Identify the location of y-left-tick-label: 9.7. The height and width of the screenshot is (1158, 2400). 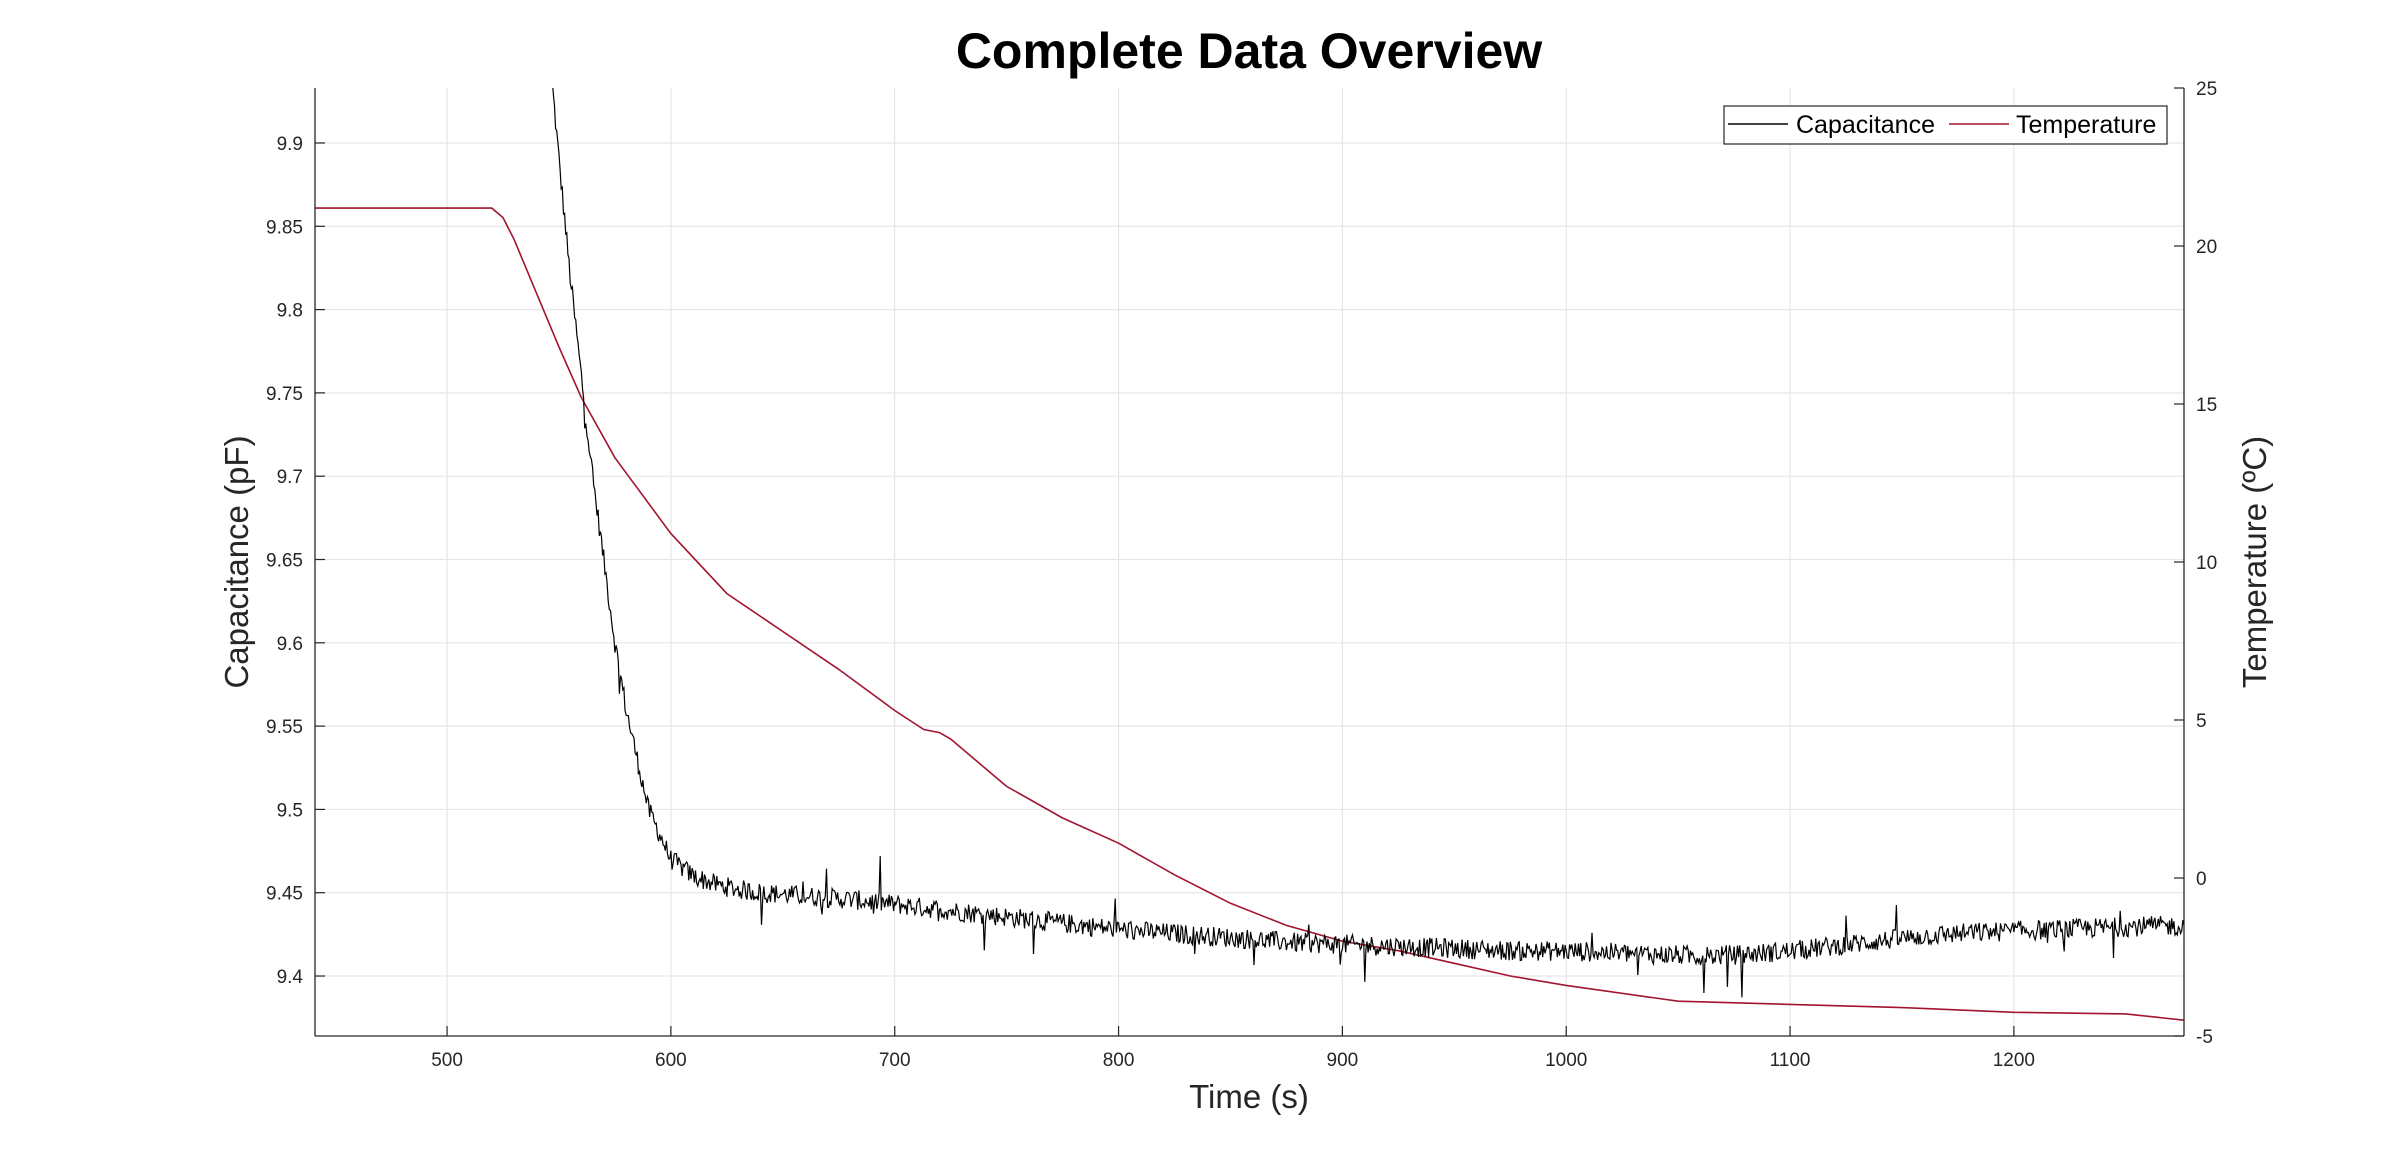
(290, 477).